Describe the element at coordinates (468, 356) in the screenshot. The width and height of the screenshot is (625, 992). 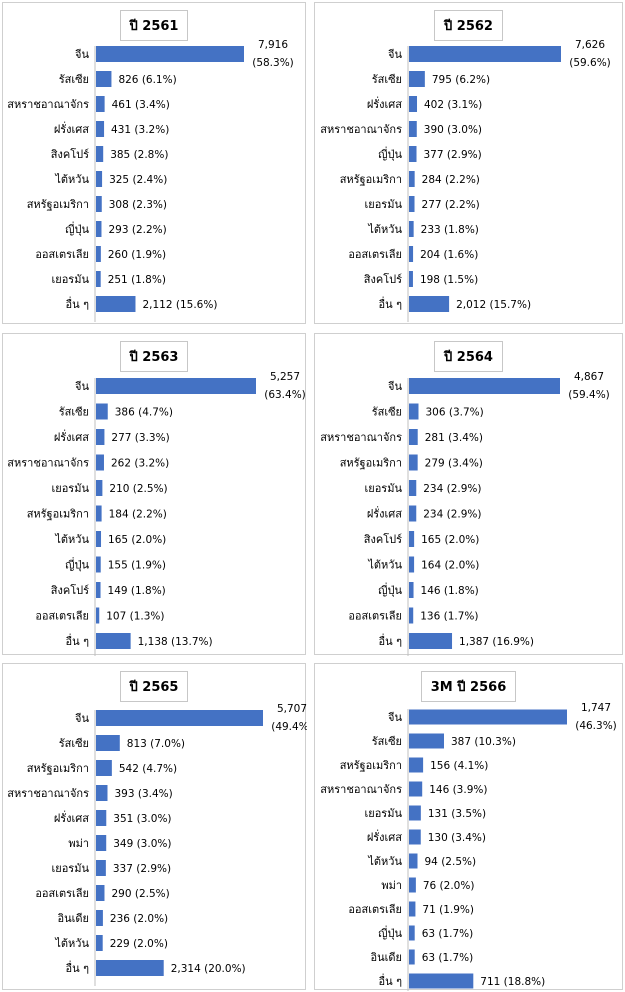
I see `chart-title: ปี 2564` at that location.